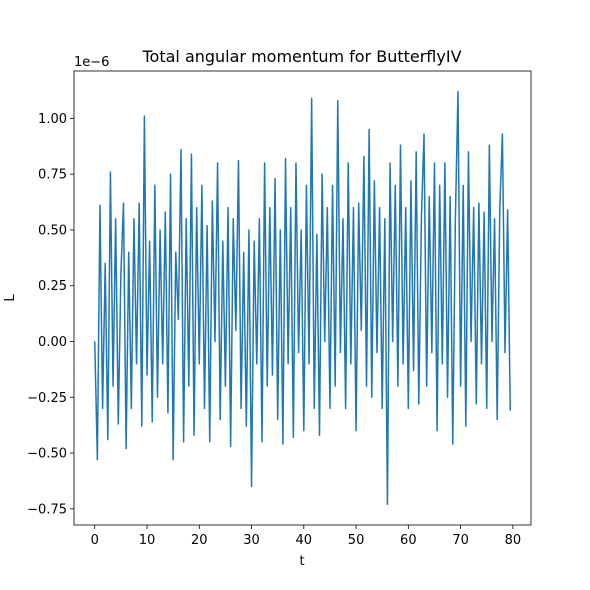 Image resolution: width=590 pixels, height=590 pixels. Describe the element at coordinates (47, 398) in the screenshot. I see `y-tick-label: −0.25` at that location.